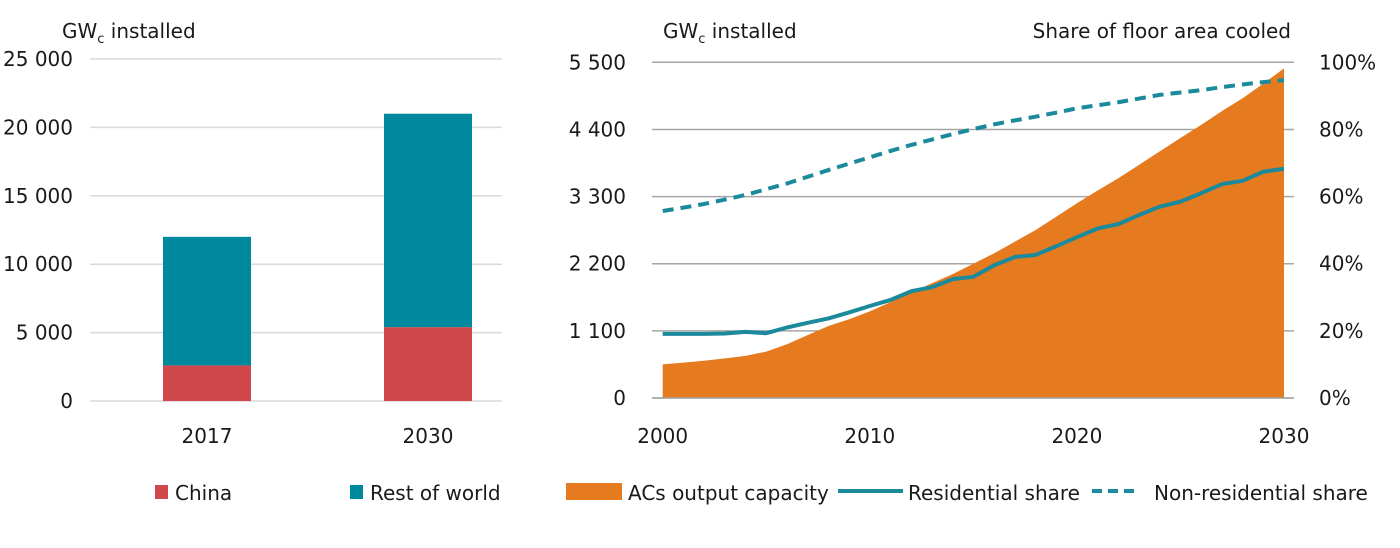  Describe the element at coordinates (356, 492) in the screenshot. I see `legend-swatch-rest-of-world` at that location.